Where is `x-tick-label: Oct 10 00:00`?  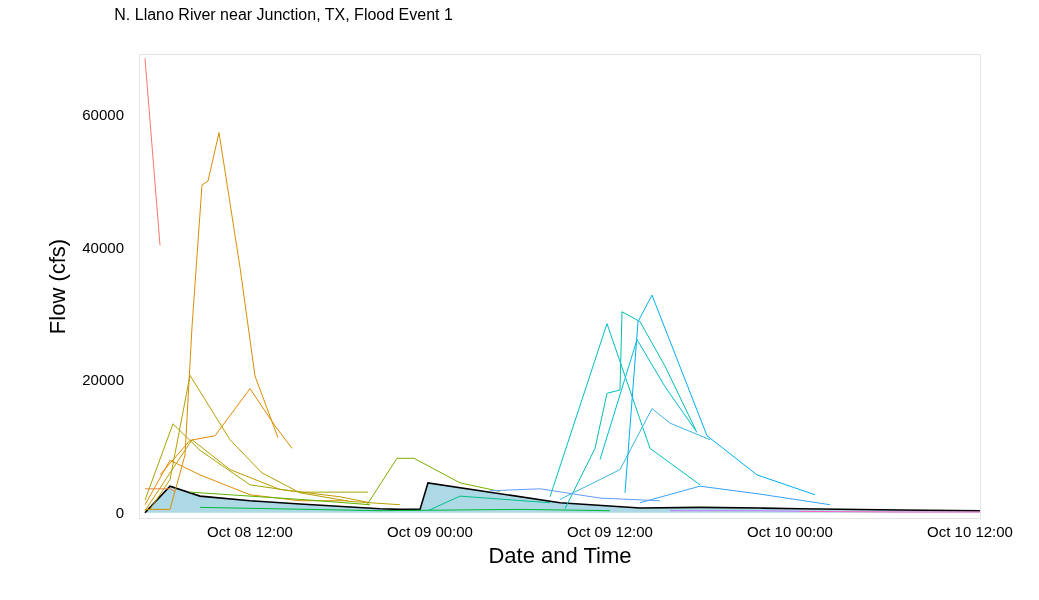
x-tick-label: Oct 10 00:00 is located at coordinates (790, 531).